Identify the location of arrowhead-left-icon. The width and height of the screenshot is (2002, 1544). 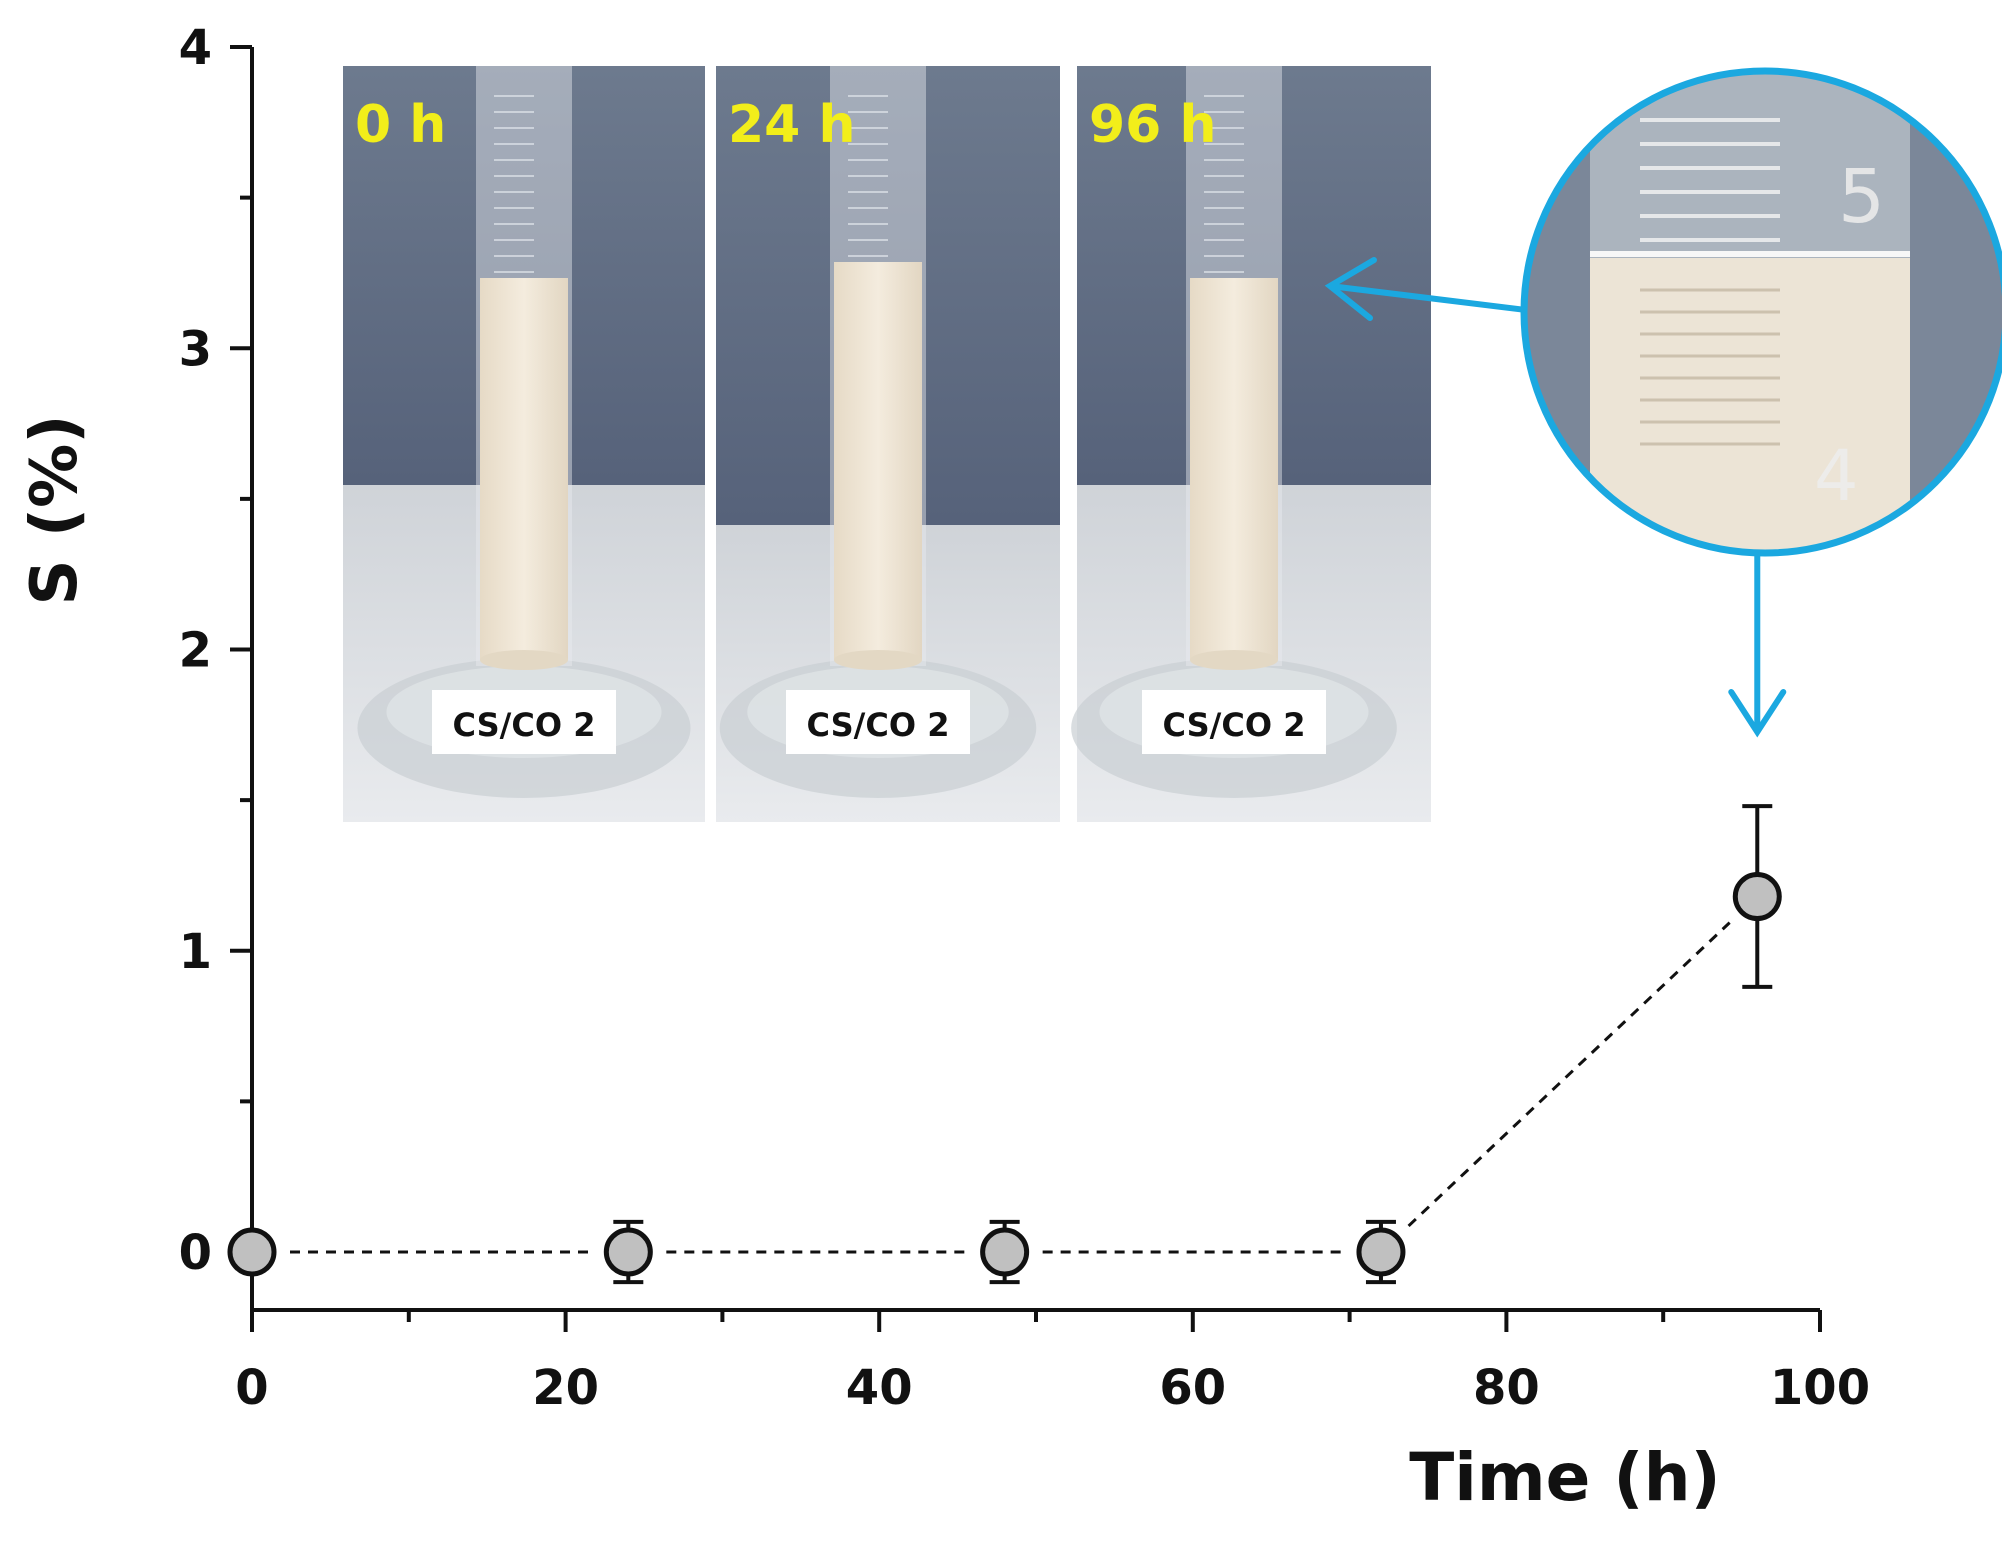
(1350, 289).